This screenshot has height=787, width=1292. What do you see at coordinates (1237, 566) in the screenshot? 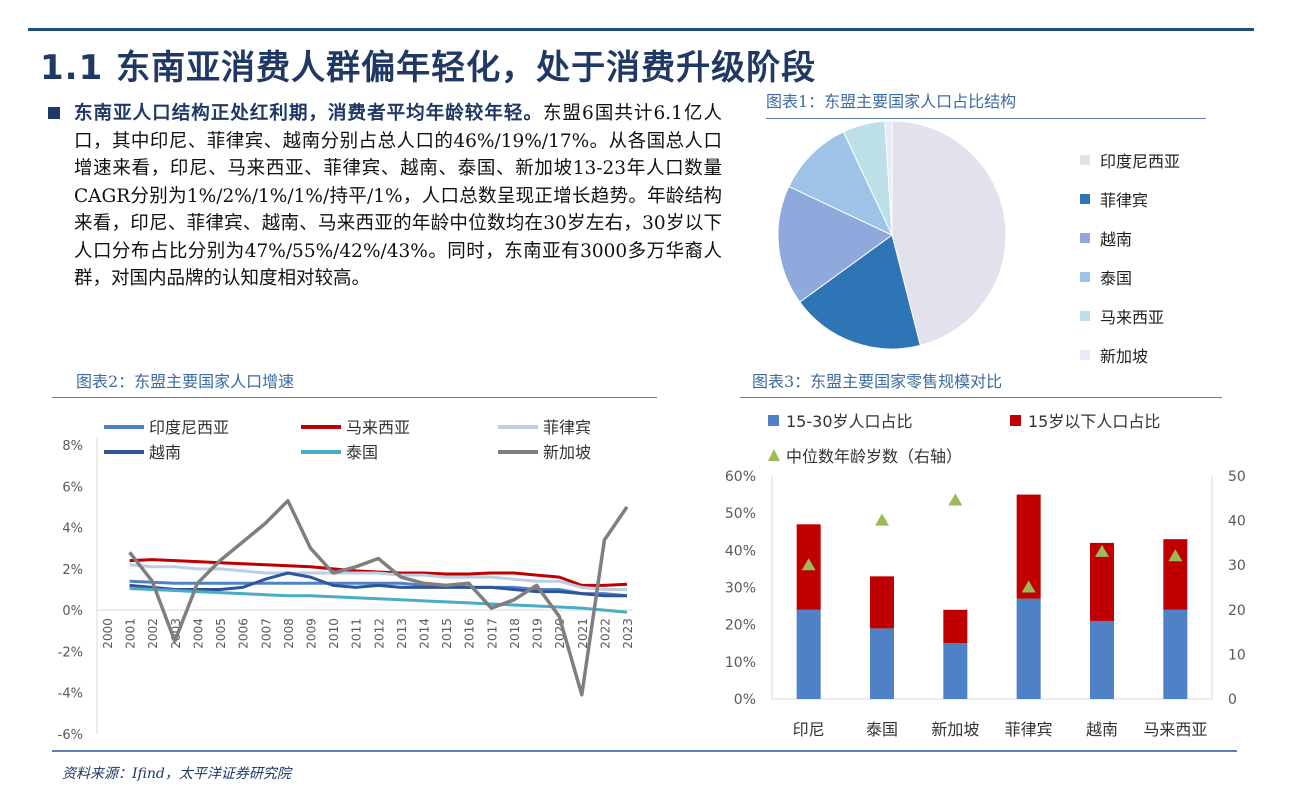
I see `y2-tick-label: 30` at bounding box center [1237, 566].